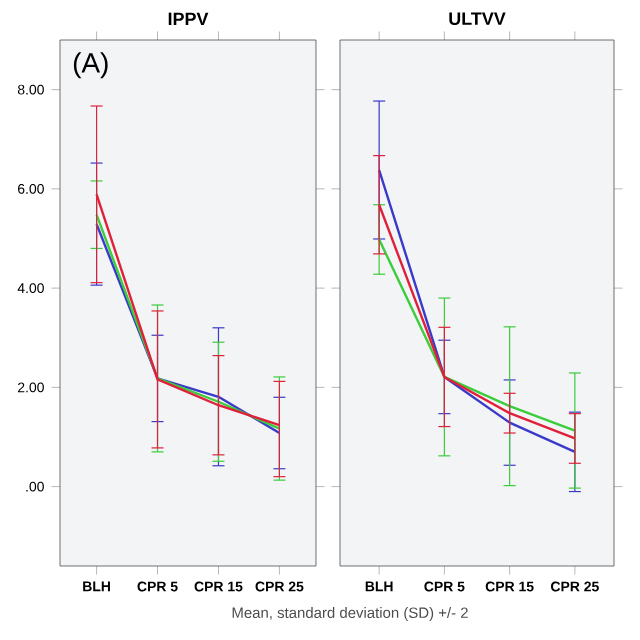 This screenshot has width=640, height=640. What do you see at coordinates (90, 65) in the screenshot?
I see `annotation: (A)` at bounding box center [90, 65].